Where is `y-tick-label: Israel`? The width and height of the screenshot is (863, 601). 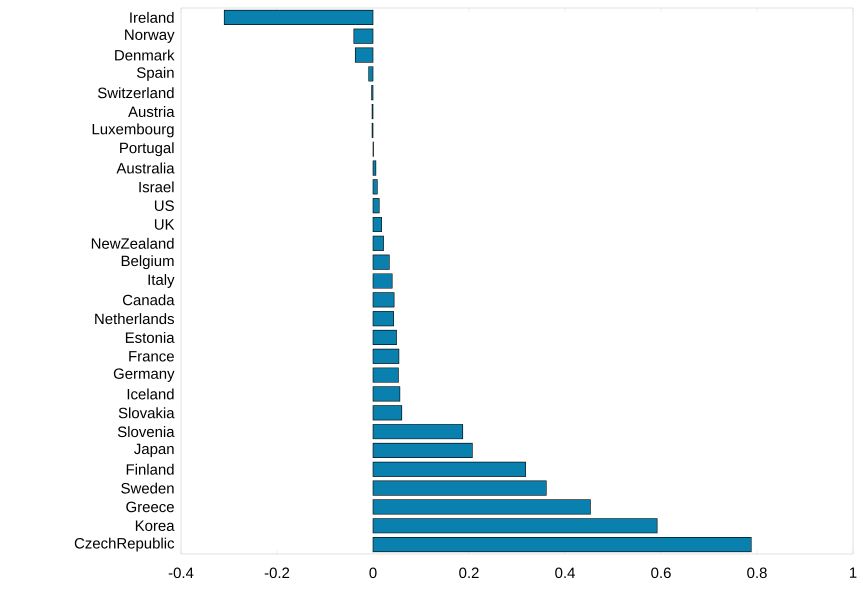 y-tick-label: Israel is located at coordinates (156, 186).